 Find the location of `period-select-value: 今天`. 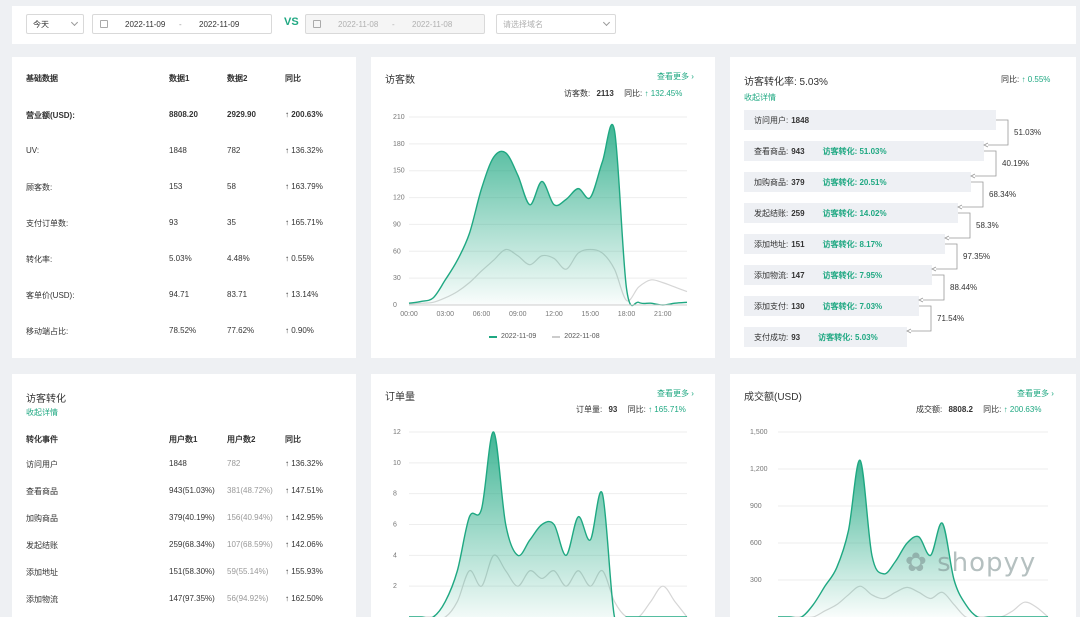

period-select-value: 今天 is located at coordinates (41, 24).